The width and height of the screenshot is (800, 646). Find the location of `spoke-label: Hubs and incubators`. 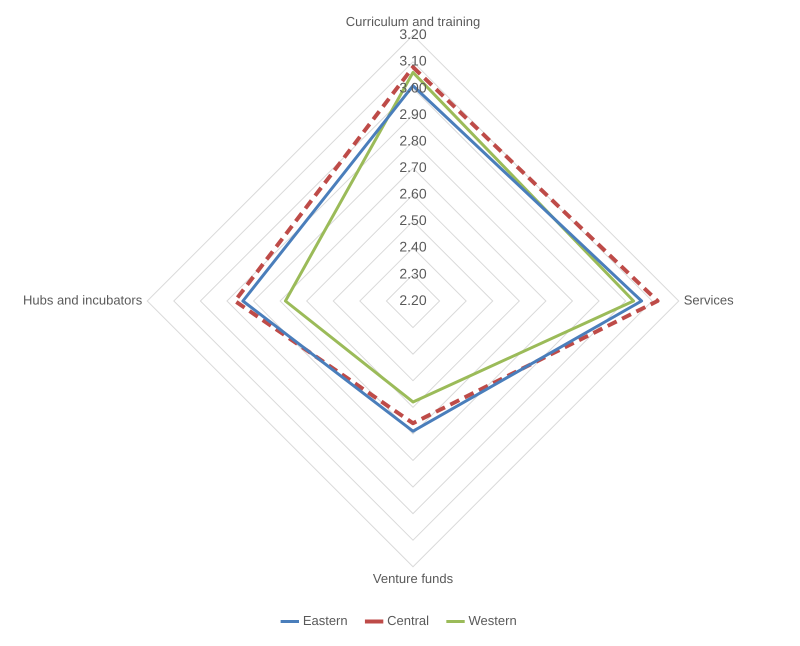

spoke-label: Hubs and incubators is located at coordinates (82, 300).